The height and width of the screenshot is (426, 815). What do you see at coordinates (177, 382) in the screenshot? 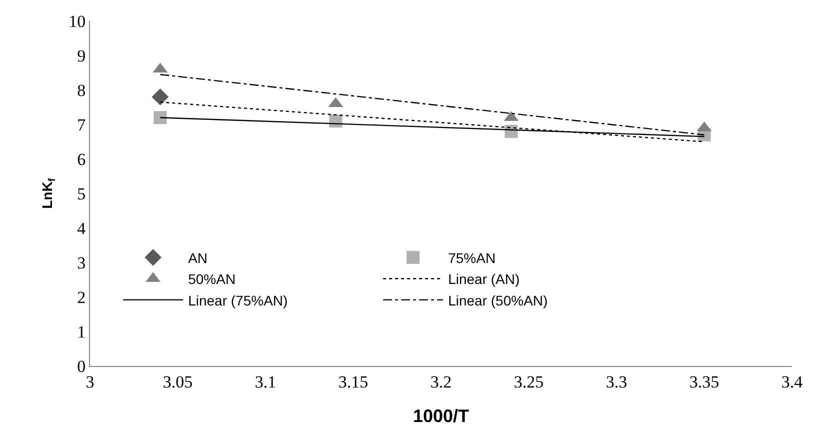
I see `x-tick-label: 3.05` at bounding box center [177, 382].